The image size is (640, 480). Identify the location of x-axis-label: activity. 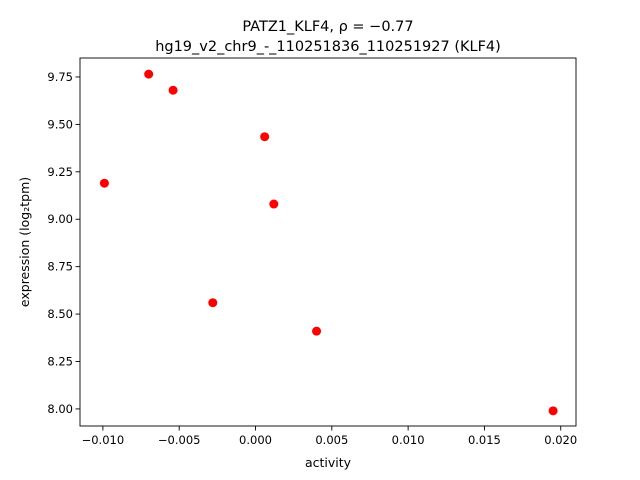
(328, 462).